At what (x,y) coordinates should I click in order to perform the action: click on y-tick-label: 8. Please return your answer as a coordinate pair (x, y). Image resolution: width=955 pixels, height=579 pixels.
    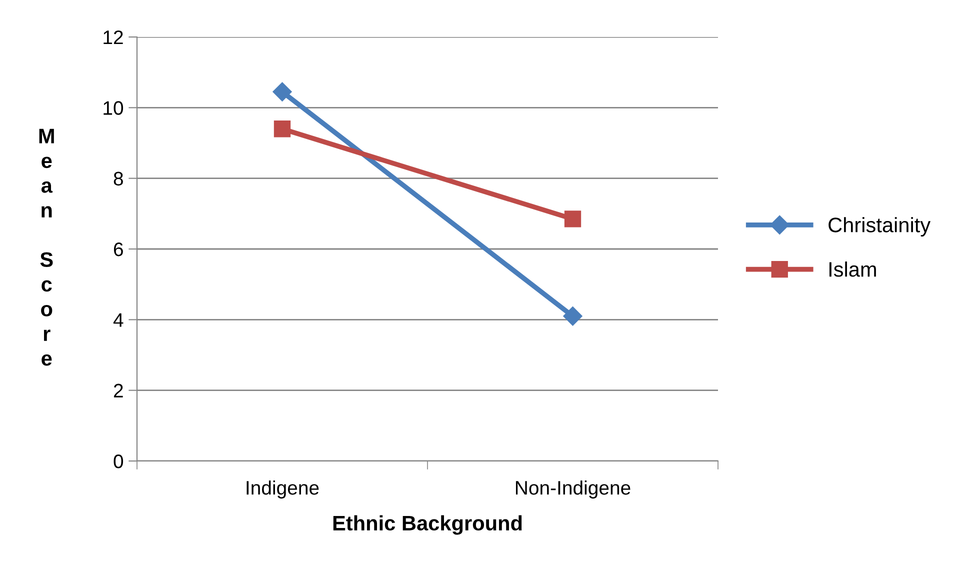
    Looking at the image, I should click on (118, 179).